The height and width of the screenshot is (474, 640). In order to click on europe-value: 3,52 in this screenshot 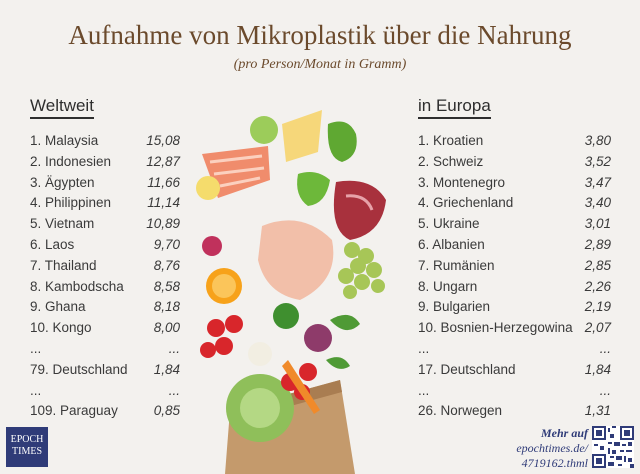, I will do `click(597, 161)`.